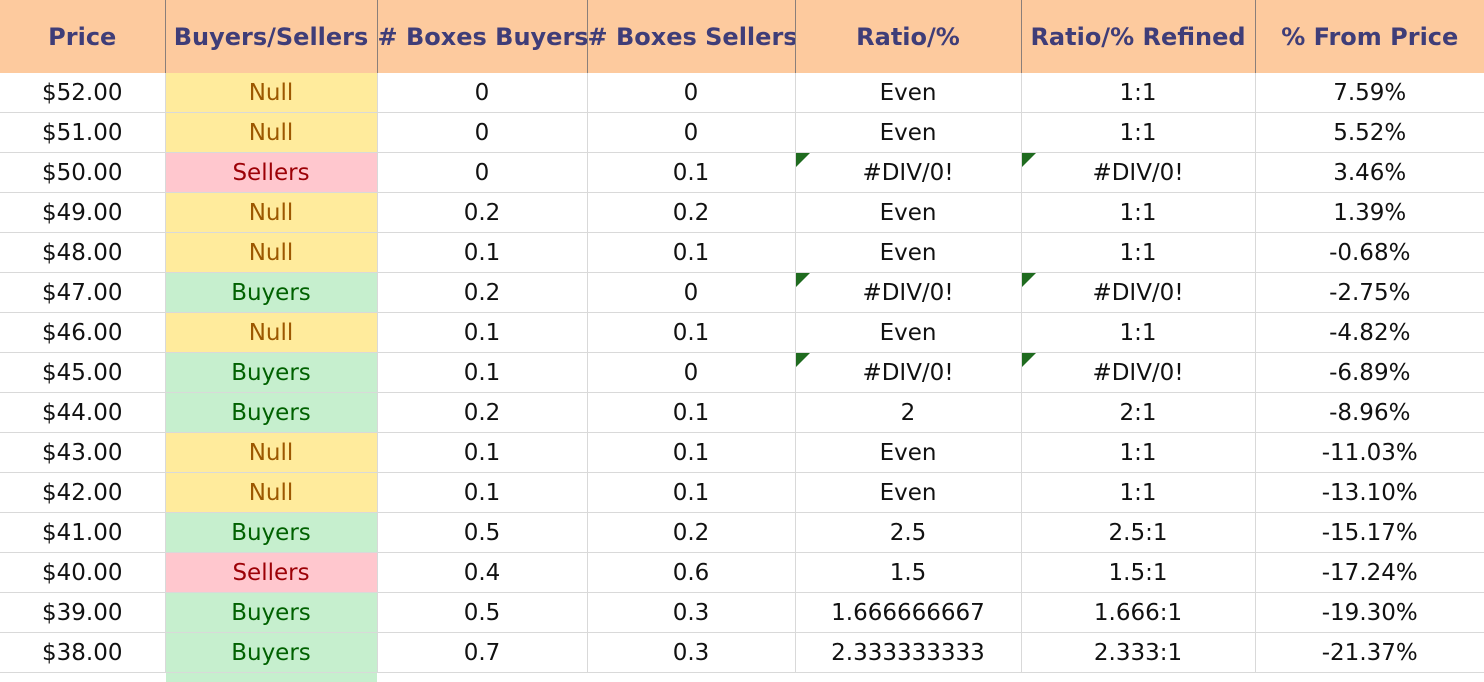  I want to click on cell-pct-from-price: -17.24%, so click(1369, 572).